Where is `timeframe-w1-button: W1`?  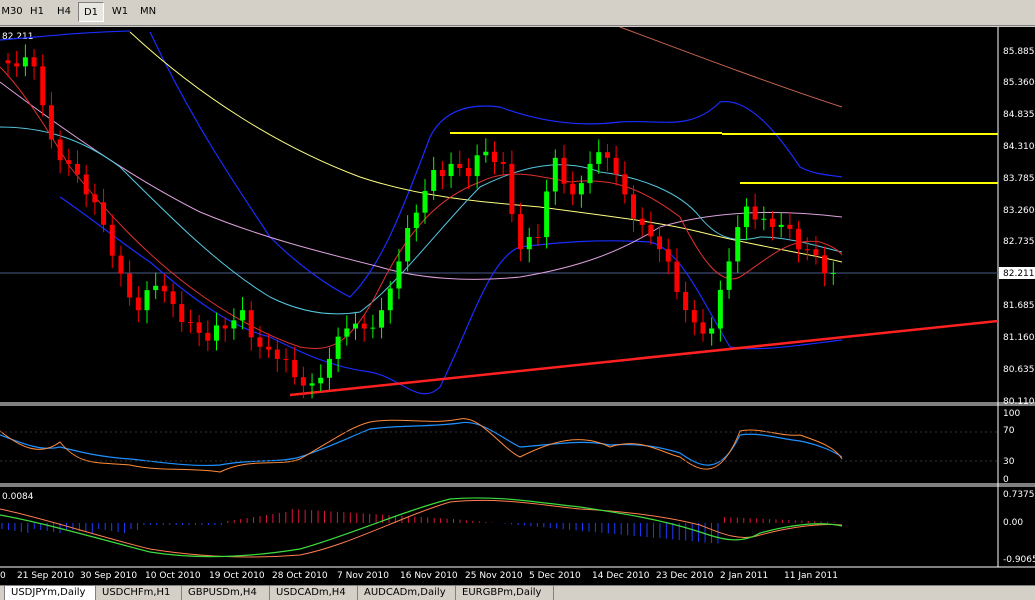
timeframe-w1-button: W1 is located at coordinates (120, 11).